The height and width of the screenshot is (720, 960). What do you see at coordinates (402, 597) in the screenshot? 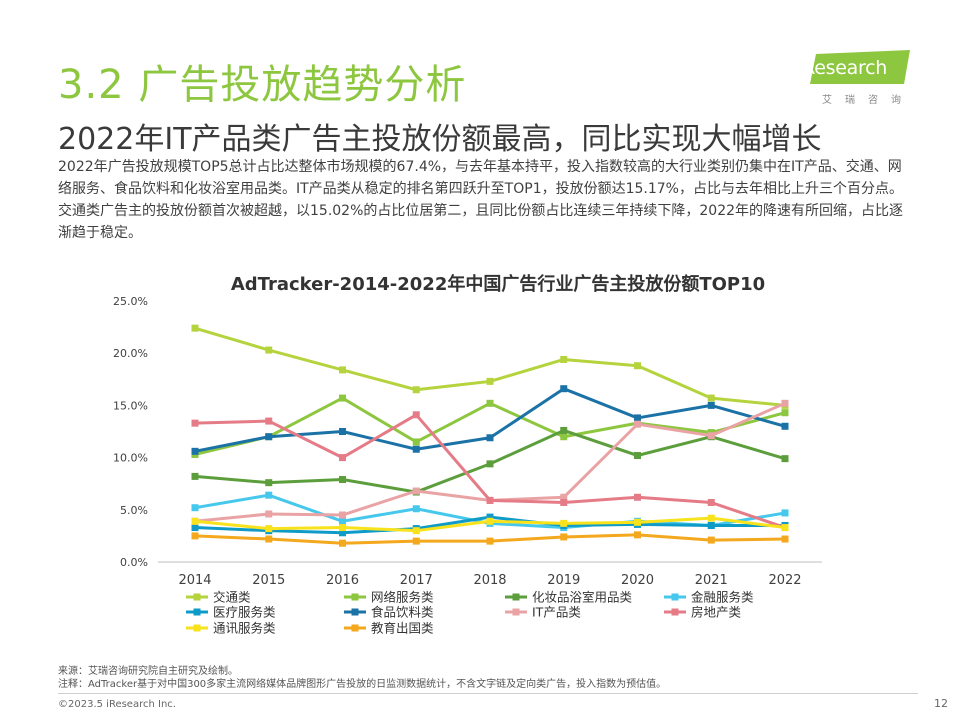
I see `legend-label: 网络服务类` at bounding box center [402, 597].